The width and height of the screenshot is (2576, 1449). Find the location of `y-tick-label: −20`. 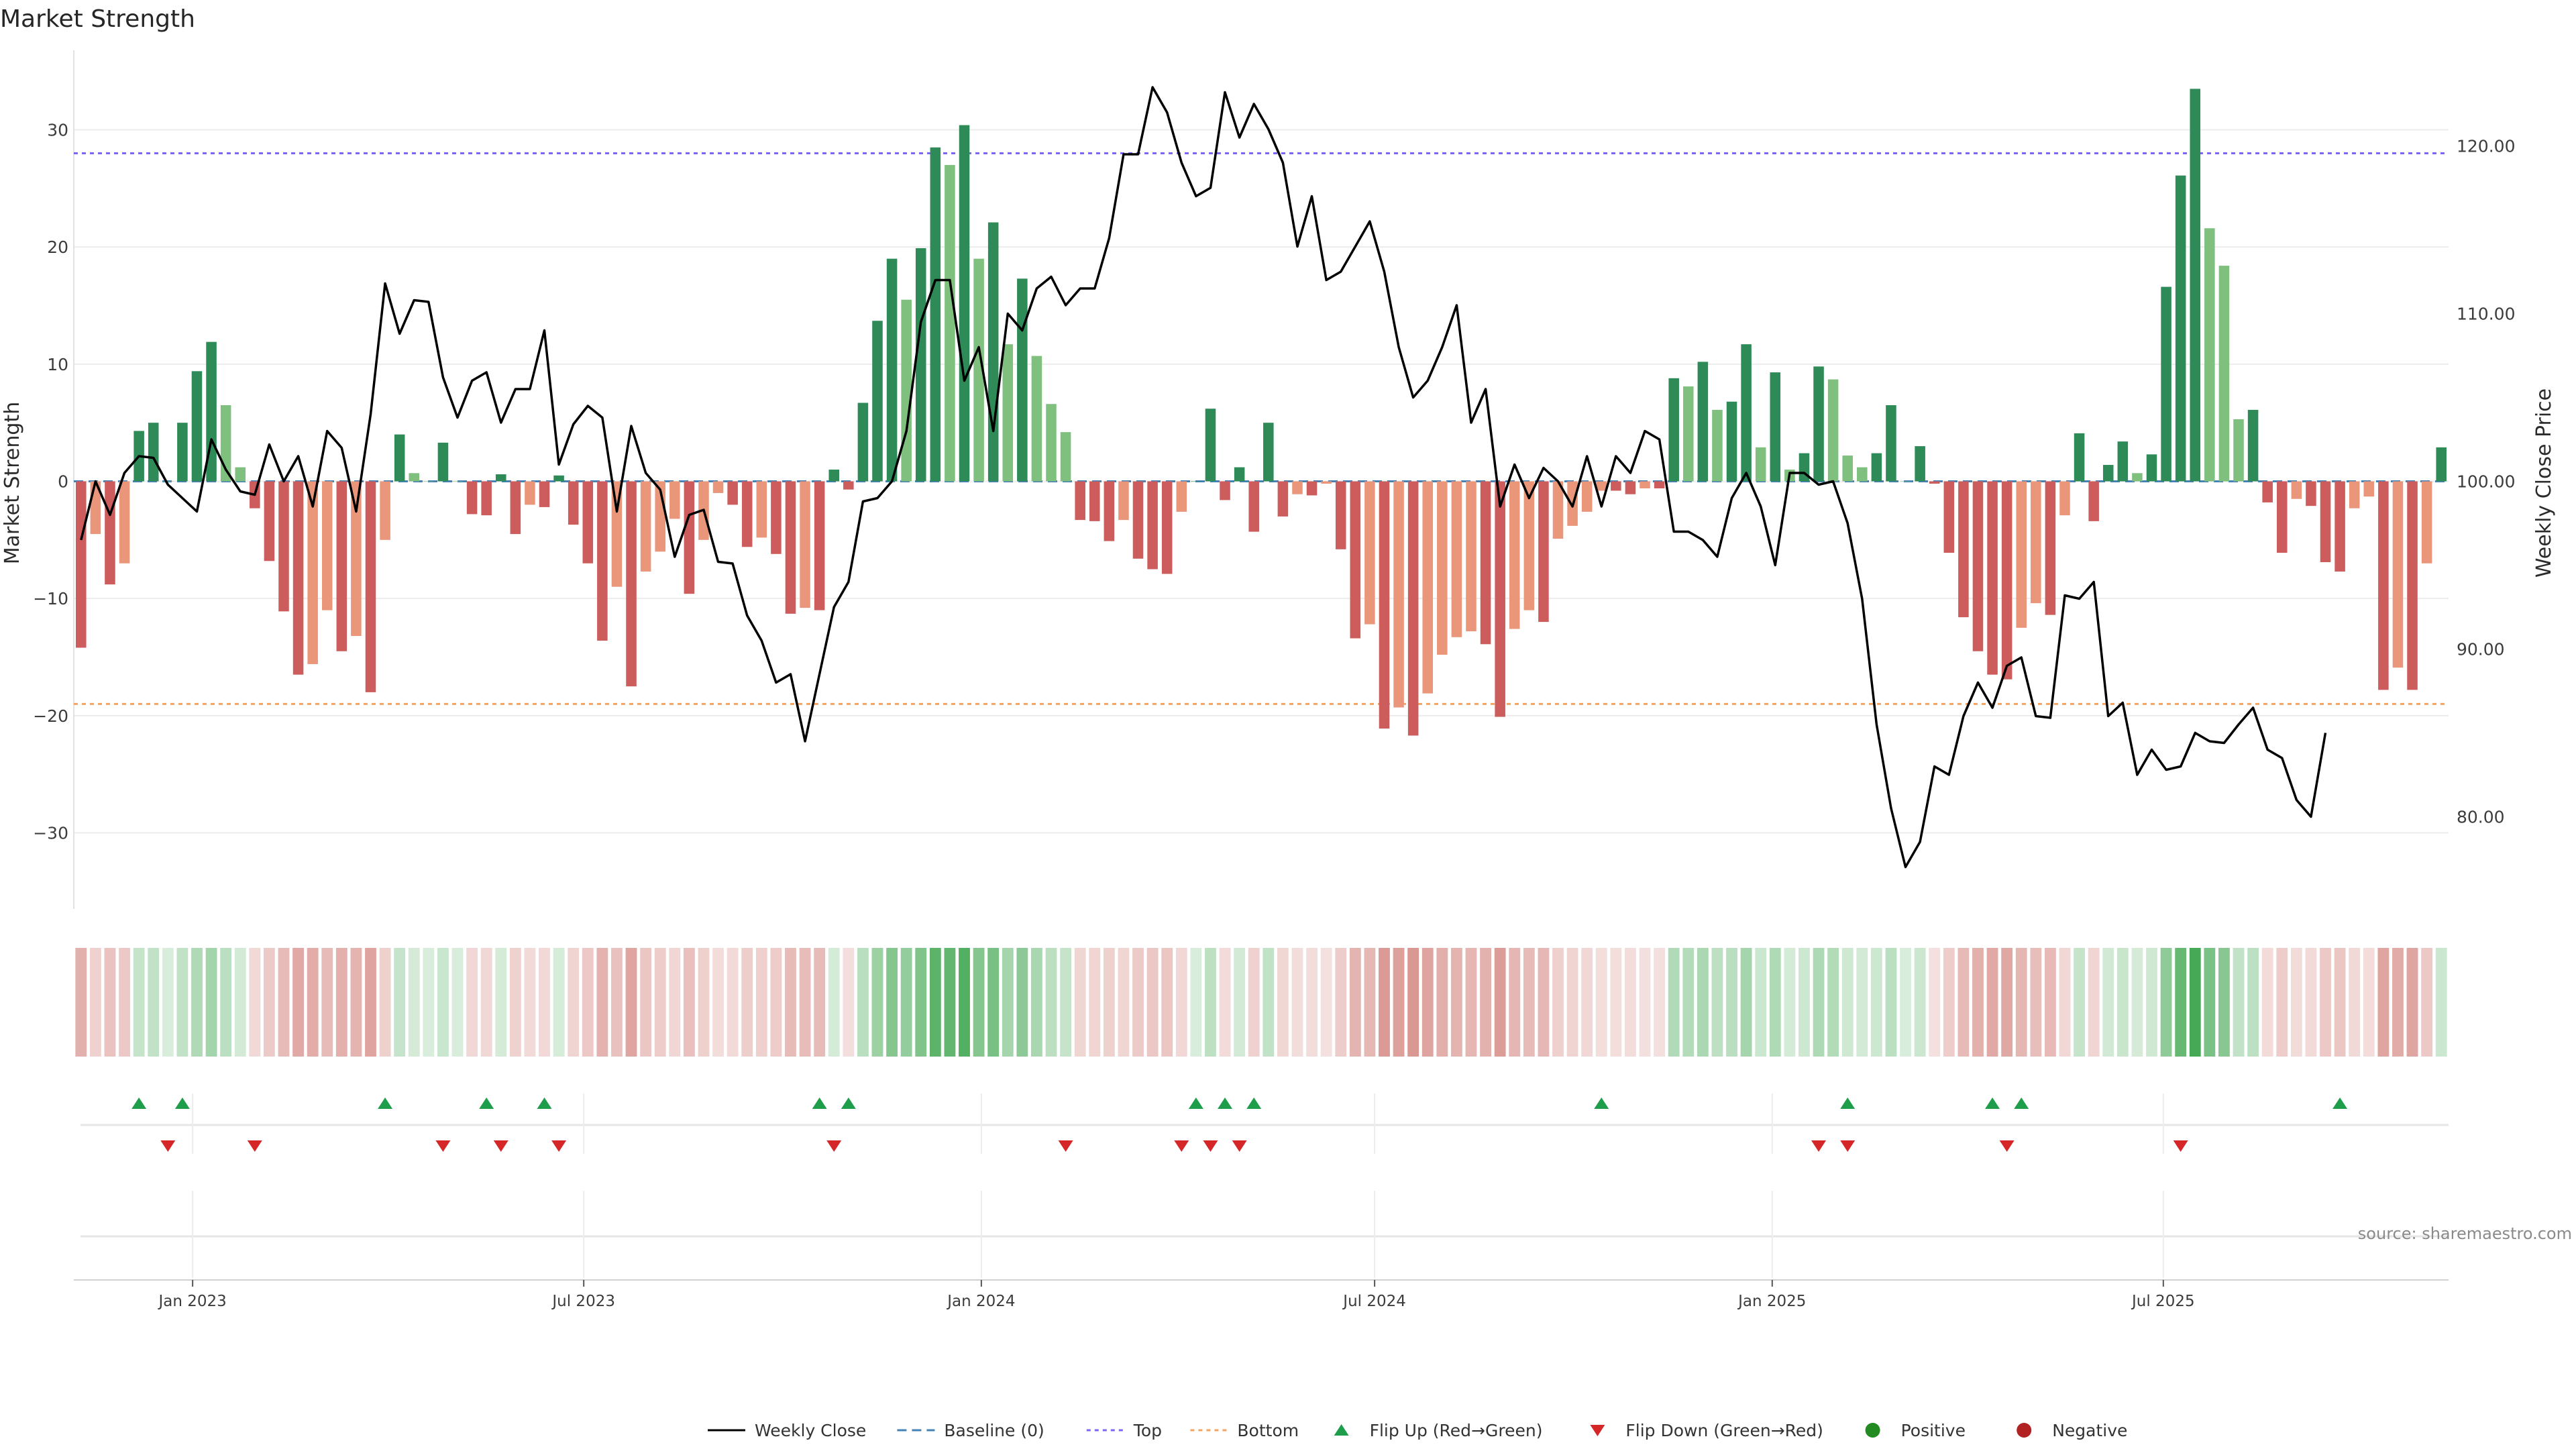

y-tick-label: −20 is located at coordinates (50, 716).